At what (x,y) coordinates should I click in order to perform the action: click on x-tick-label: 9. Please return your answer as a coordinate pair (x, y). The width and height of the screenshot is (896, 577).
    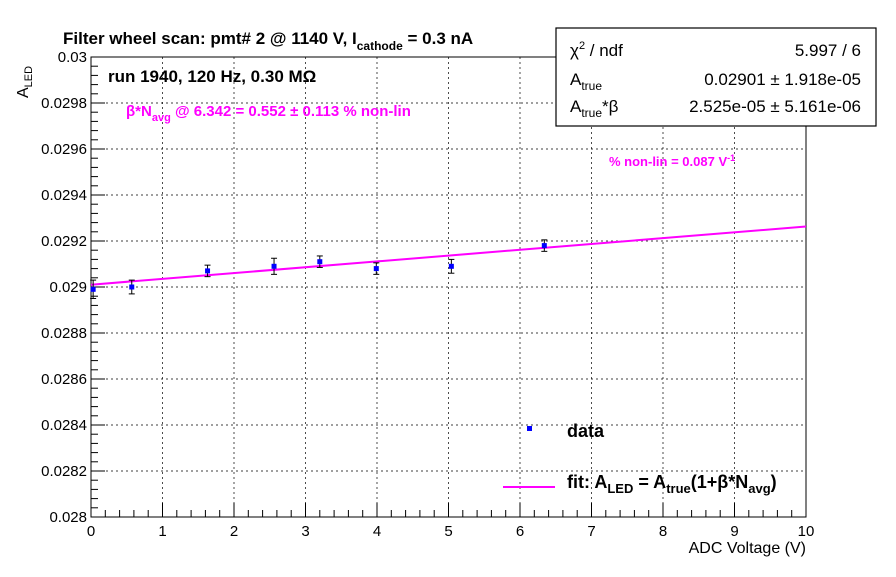
    Looking at the image, I should click on (734, 531).